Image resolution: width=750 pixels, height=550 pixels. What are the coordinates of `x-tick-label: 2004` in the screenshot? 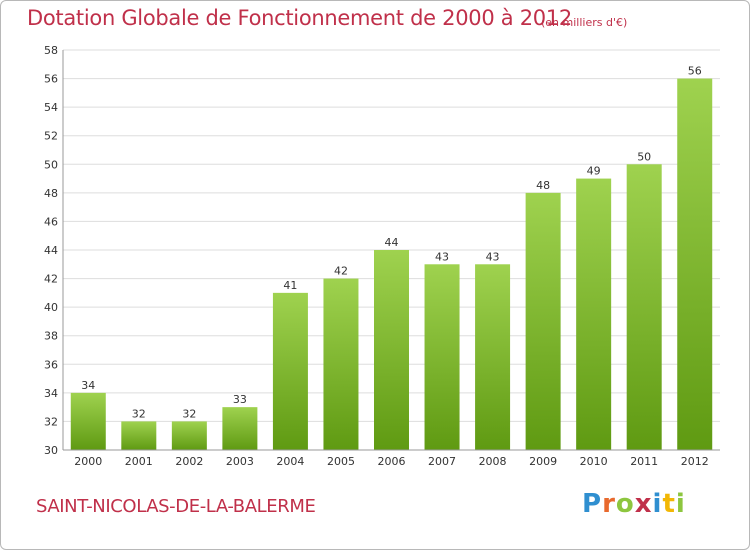 It's located at (290, 461).